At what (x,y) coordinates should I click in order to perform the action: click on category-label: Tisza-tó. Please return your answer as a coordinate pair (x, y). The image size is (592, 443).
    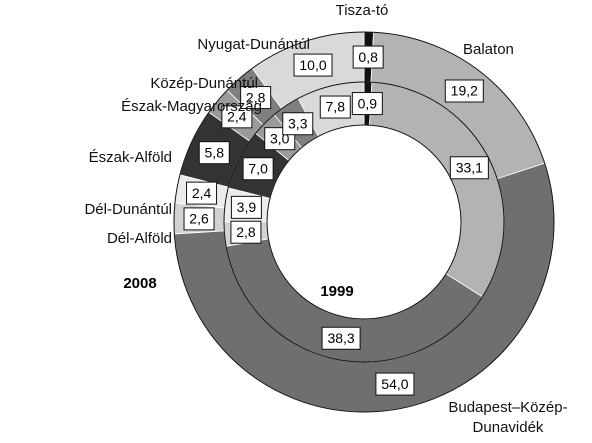
    Looking at the image, I should click on (362, 10).